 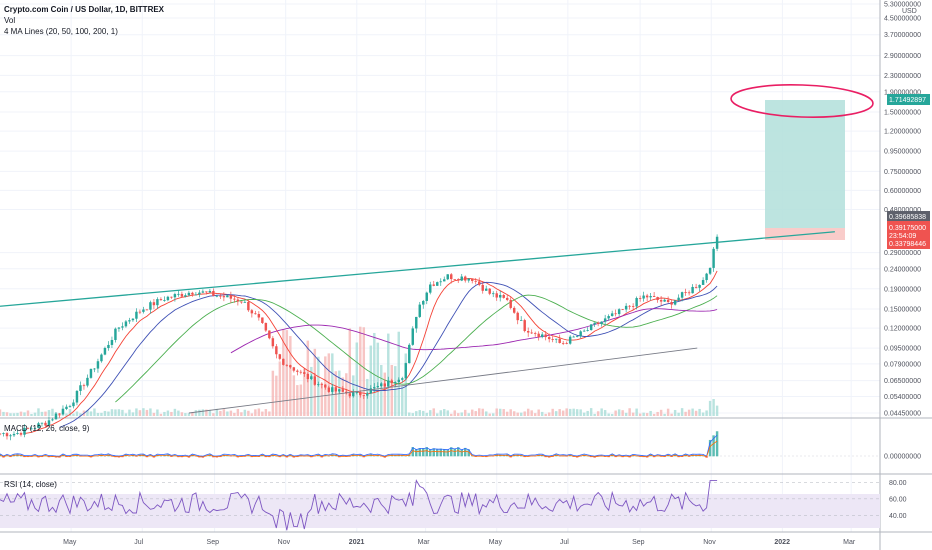 What do you see at coordinates (907, 228) in the screenshot?
I see `current-price-label: 0.39175000` at bounding box center [907, 228].